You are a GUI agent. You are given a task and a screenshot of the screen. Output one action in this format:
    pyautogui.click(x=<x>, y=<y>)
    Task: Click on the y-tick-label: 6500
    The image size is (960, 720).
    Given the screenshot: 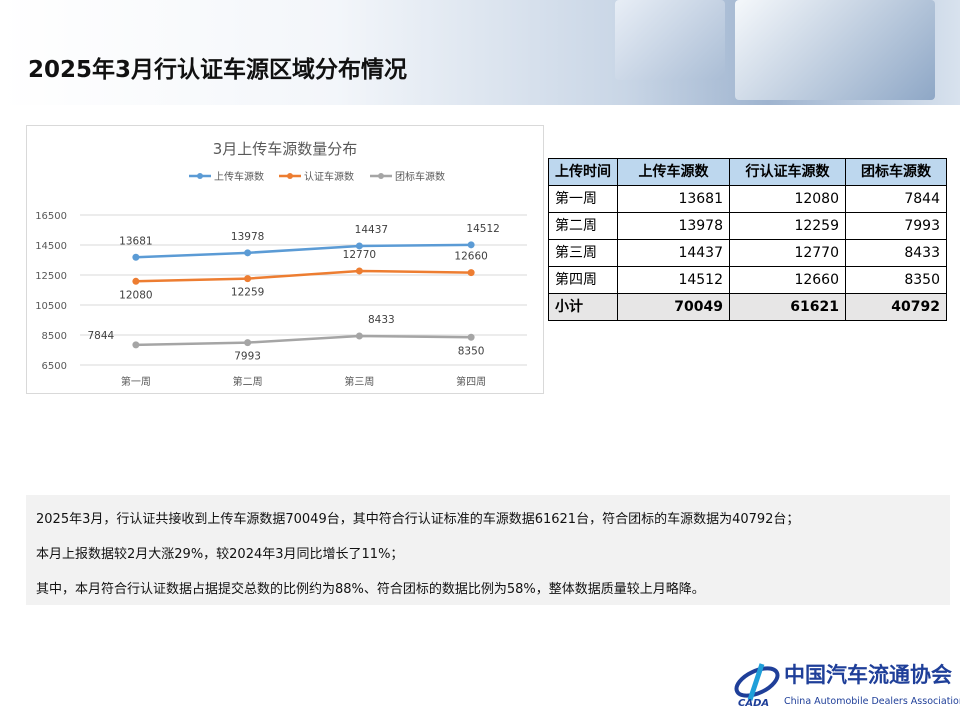 What is the action you would take?
    pyautogui.click(x=54, y=366)
    